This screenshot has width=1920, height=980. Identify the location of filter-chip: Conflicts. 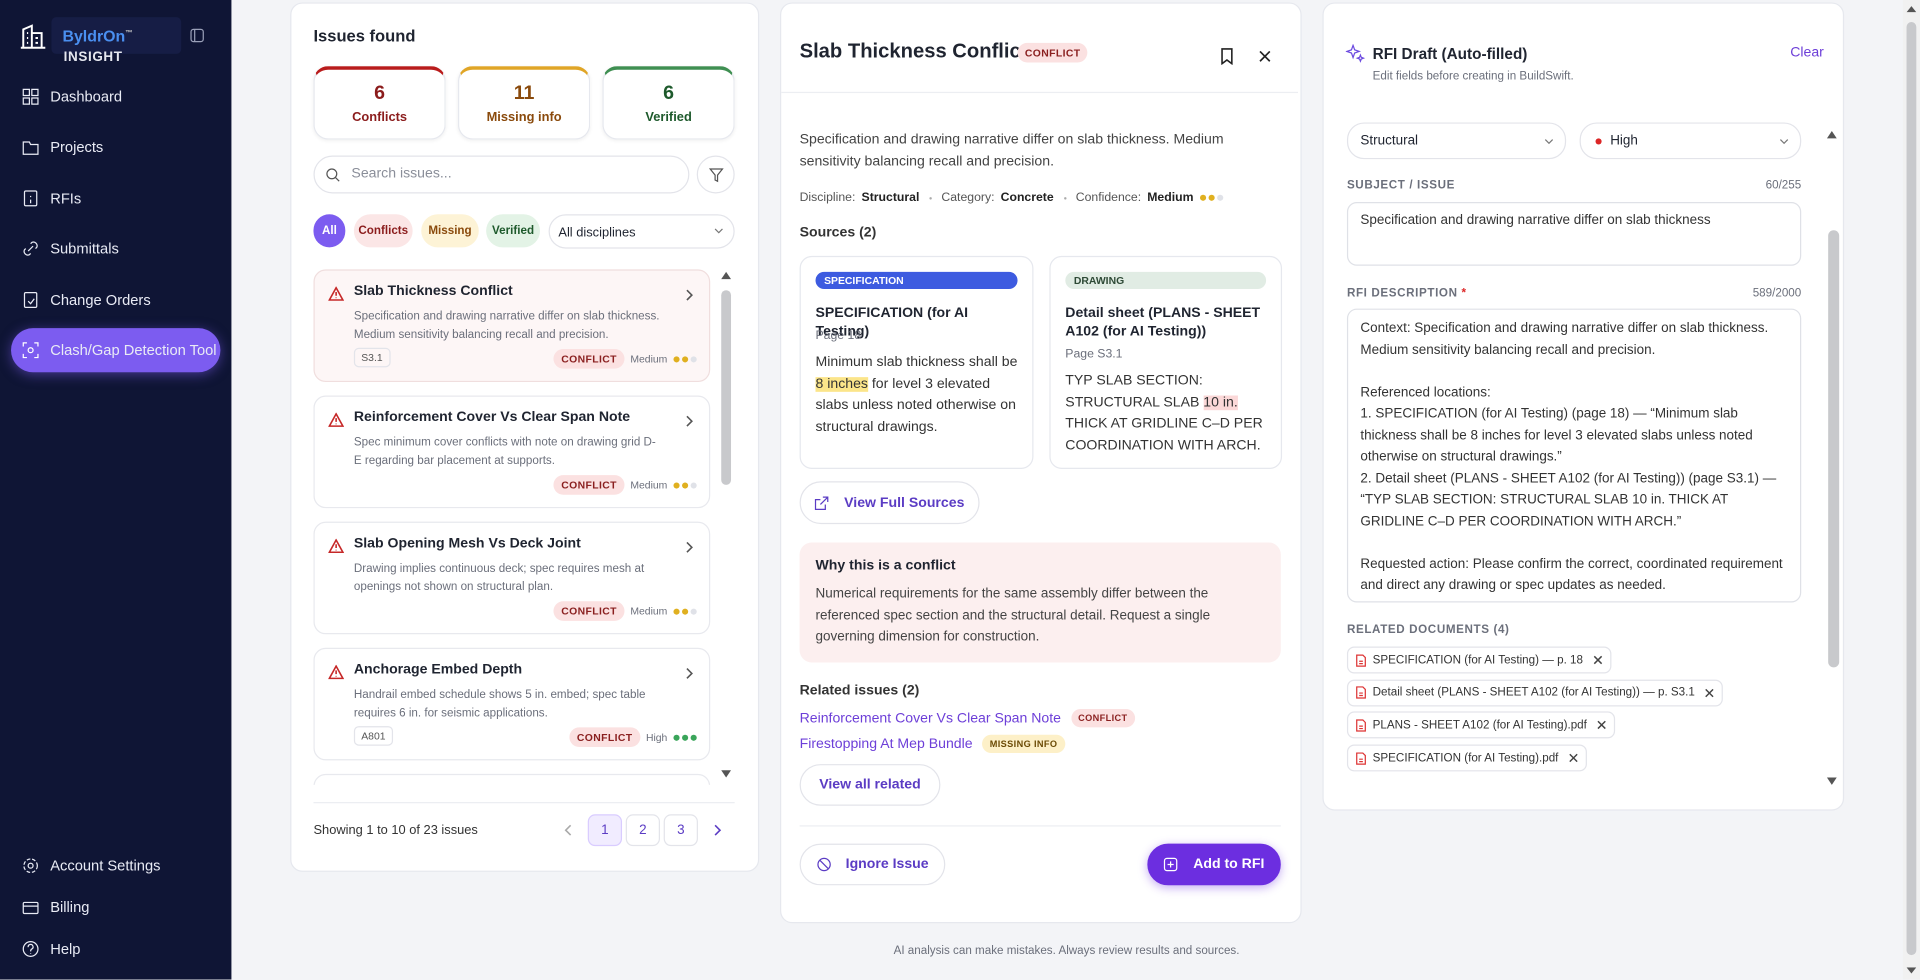
(383, 231).